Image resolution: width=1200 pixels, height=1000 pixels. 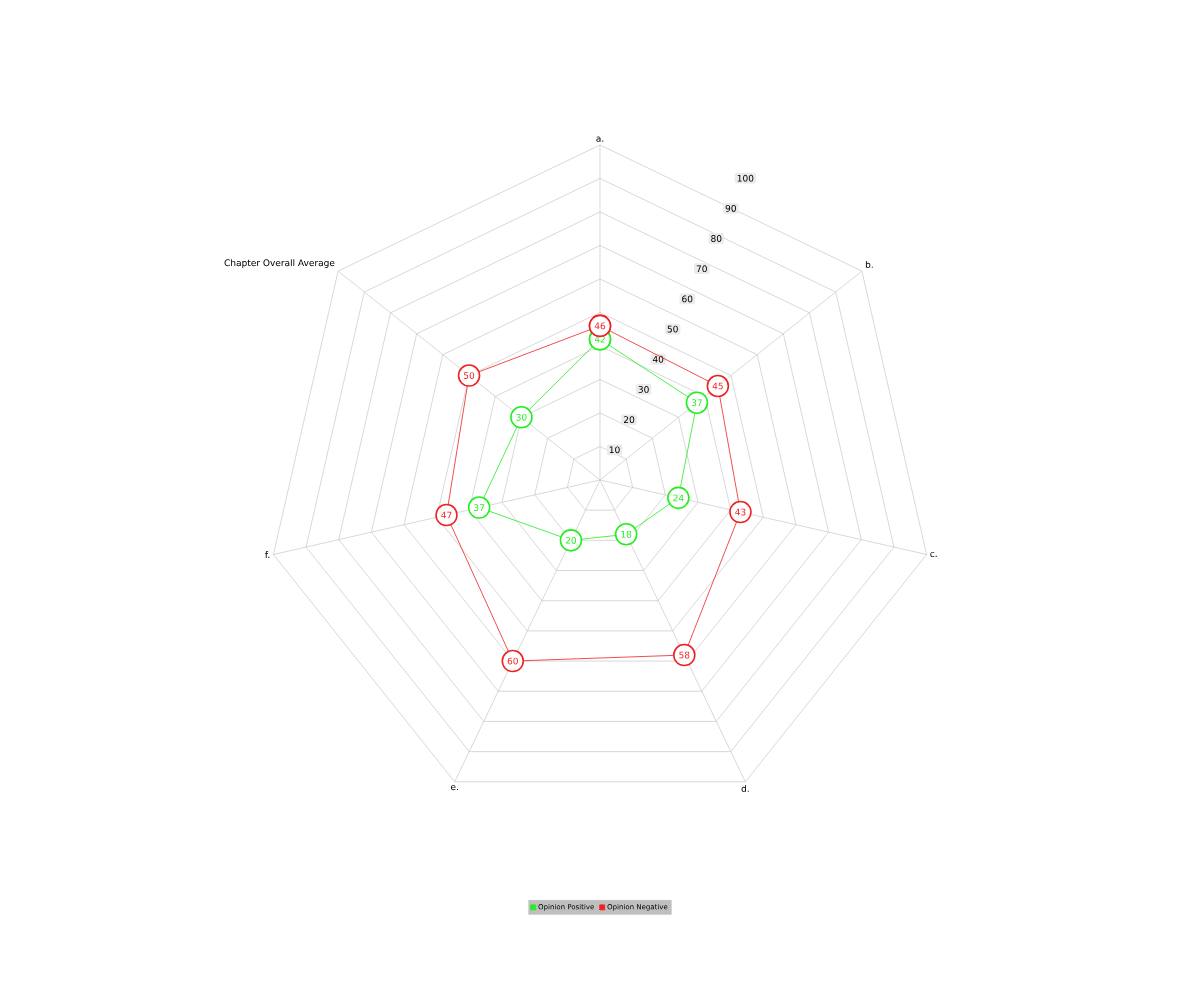 What do you see at coordinates (701, 269) in the screenshot?
I see `y-tick-label: 70` at bounding box center [701, 269].